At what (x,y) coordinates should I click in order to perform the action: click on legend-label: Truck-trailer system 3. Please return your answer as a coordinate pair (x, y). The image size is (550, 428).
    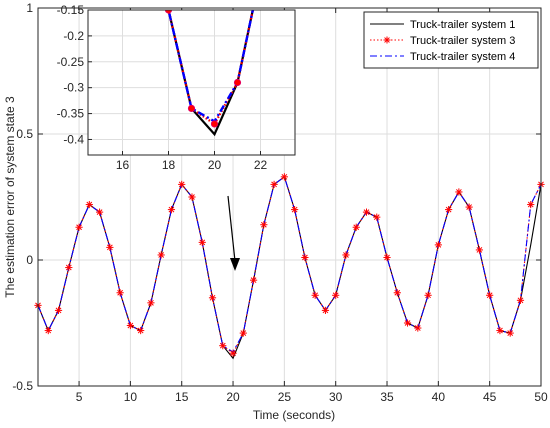
    Looking at the image, I should click on (462, 41).